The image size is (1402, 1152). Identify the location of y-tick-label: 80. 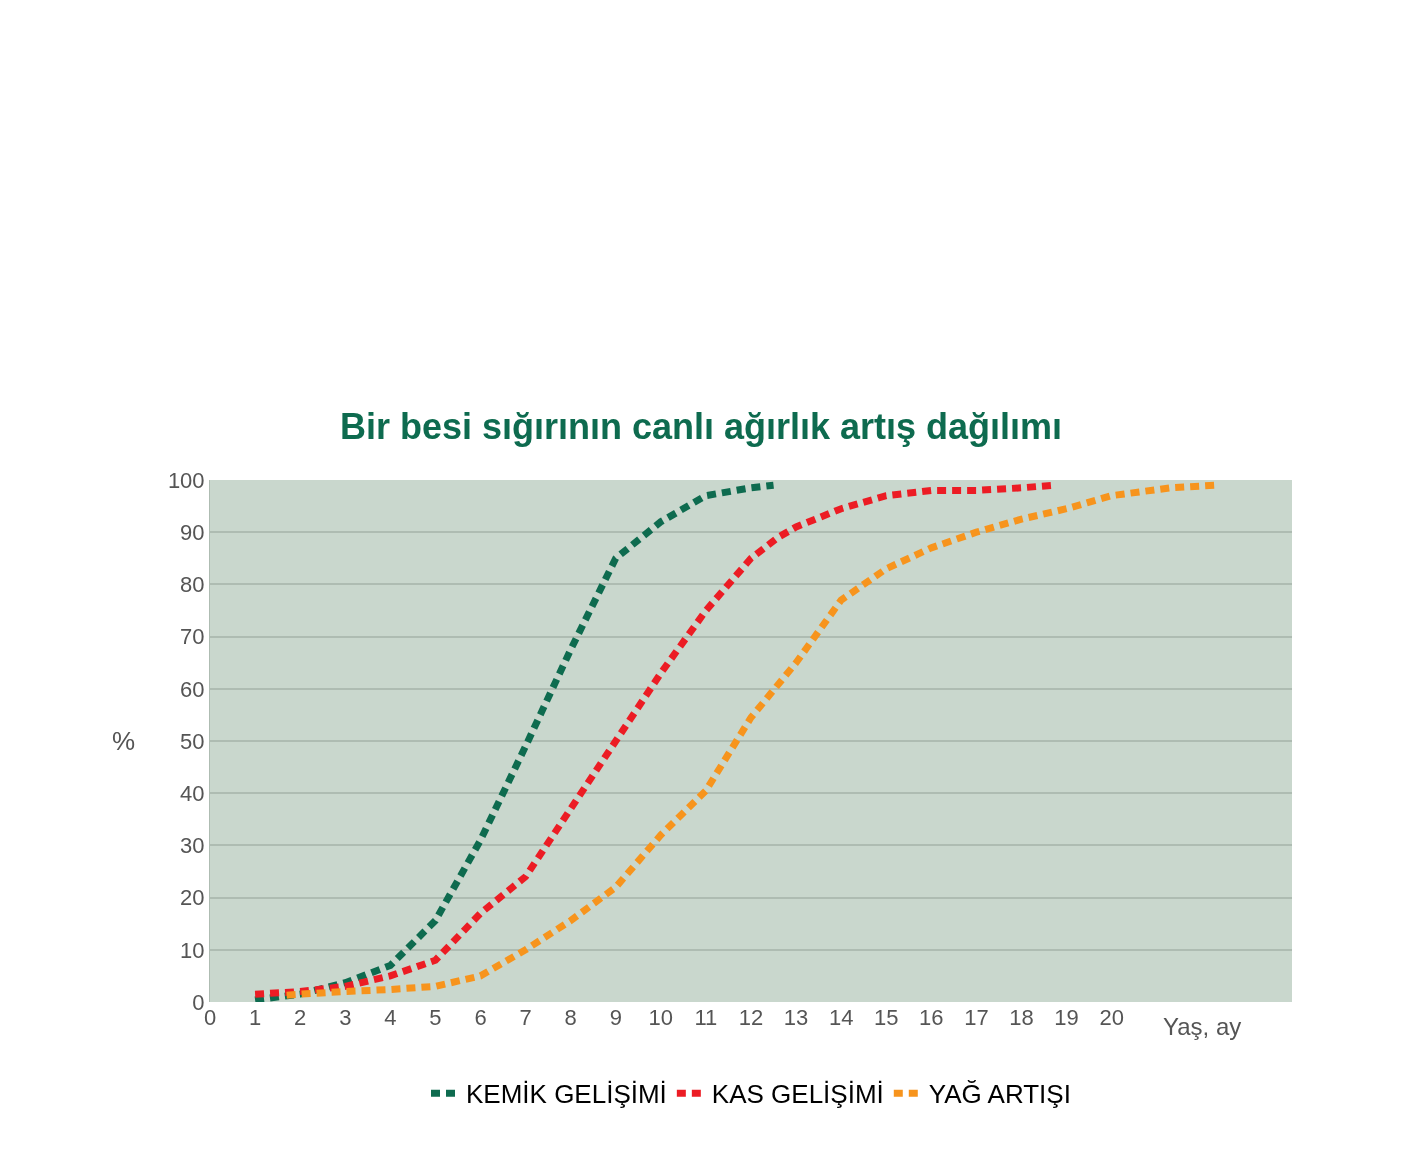
(192, 585).